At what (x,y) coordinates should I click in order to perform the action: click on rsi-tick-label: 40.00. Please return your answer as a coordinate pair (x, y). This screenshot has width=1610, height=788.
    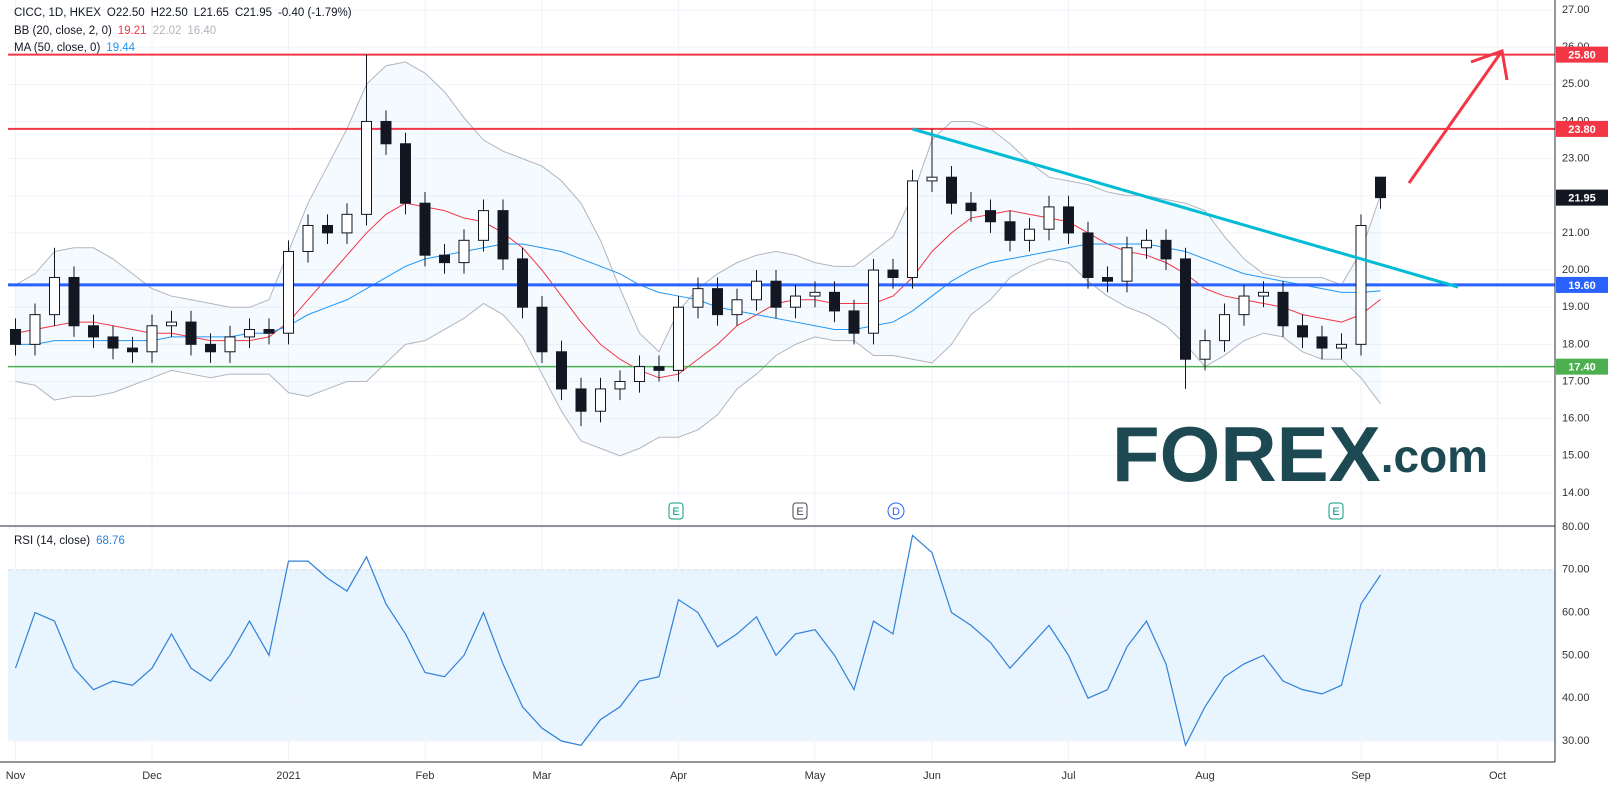
    Looking at the image, I should click on (1576, 698).